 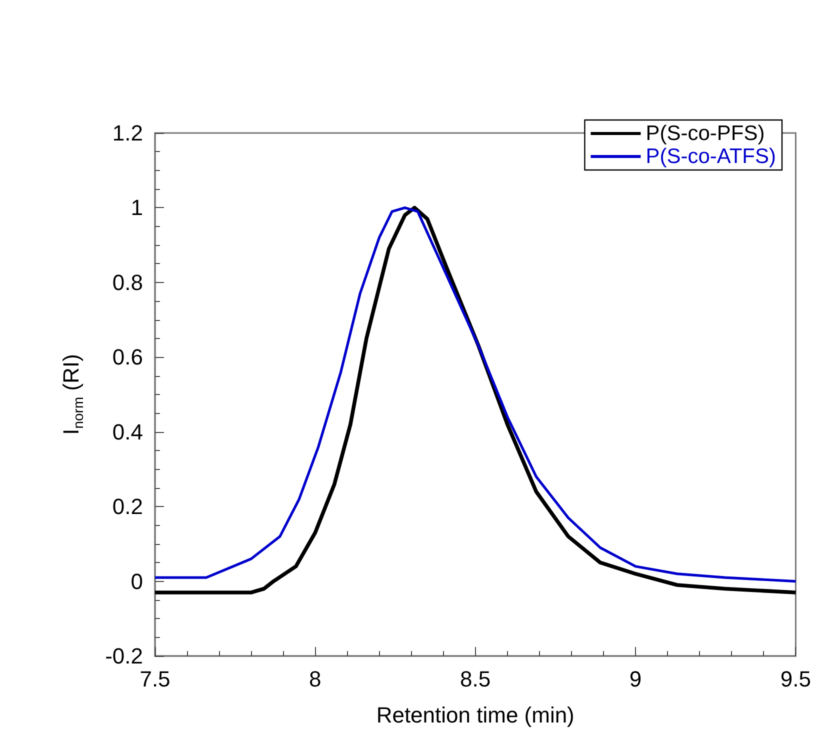 I want to click on y-tick-label: 1, so click(x=136, y=207).